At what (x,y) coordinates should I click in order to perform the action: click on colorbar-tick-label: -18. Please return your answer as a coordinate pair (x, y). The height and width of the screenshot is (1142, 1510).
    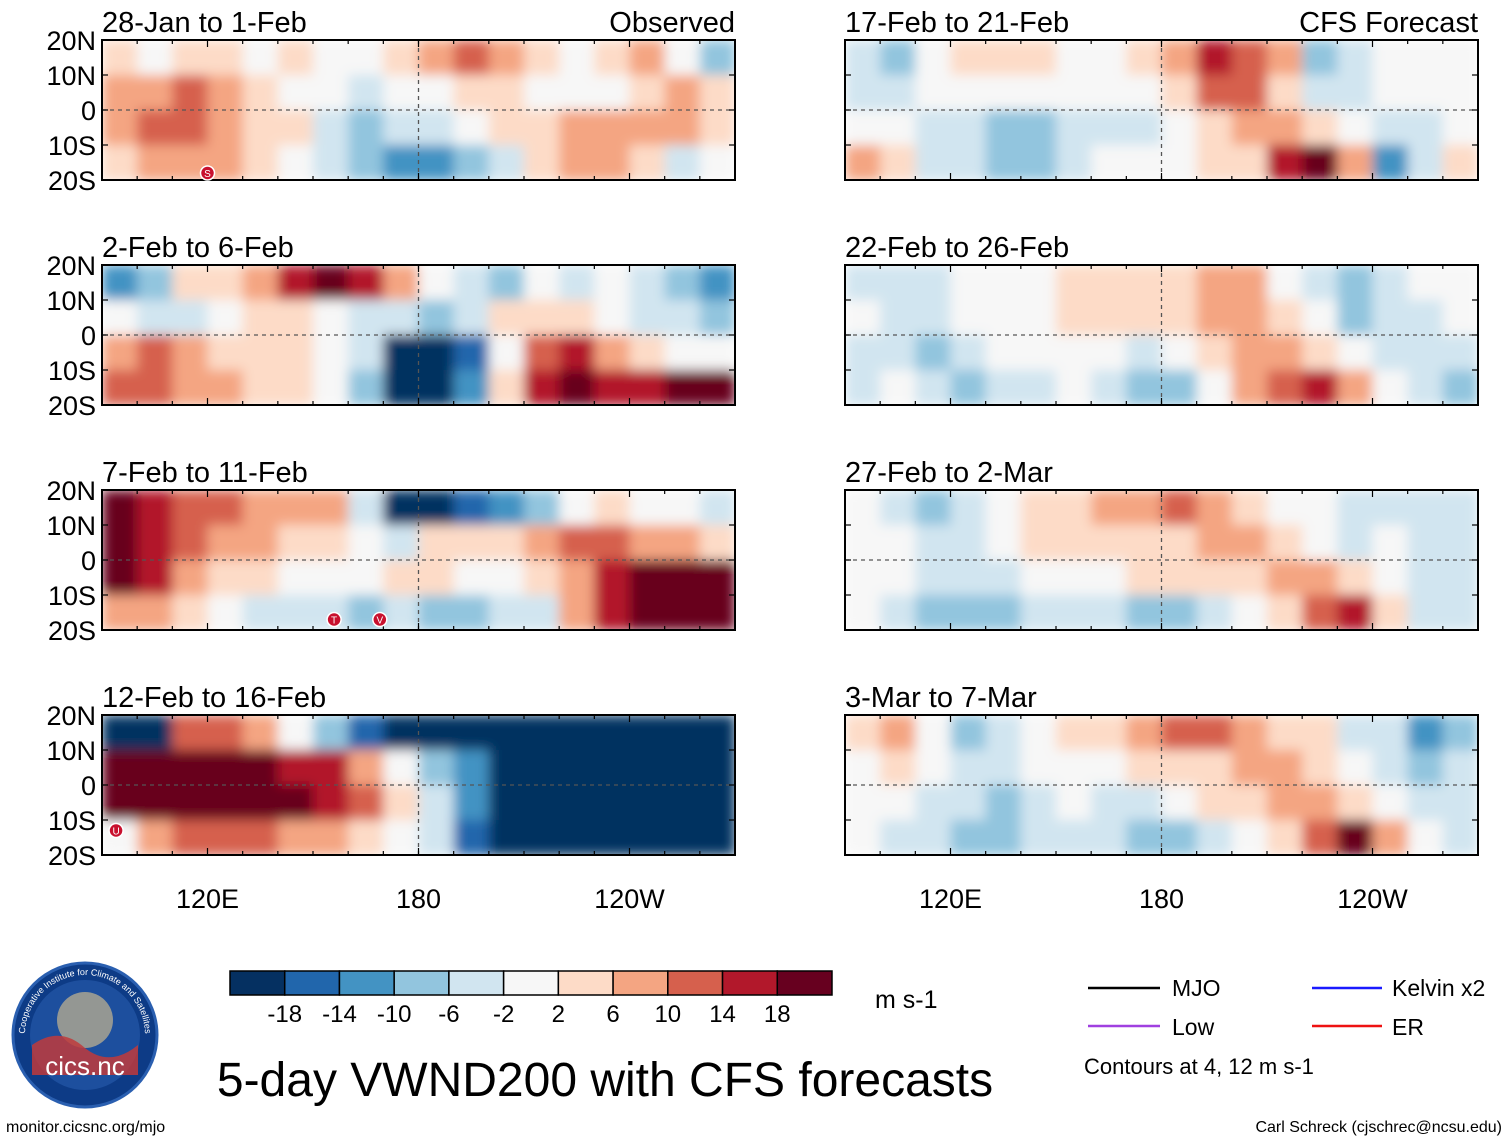
    Looking at the image, I should click on (284, 1014).